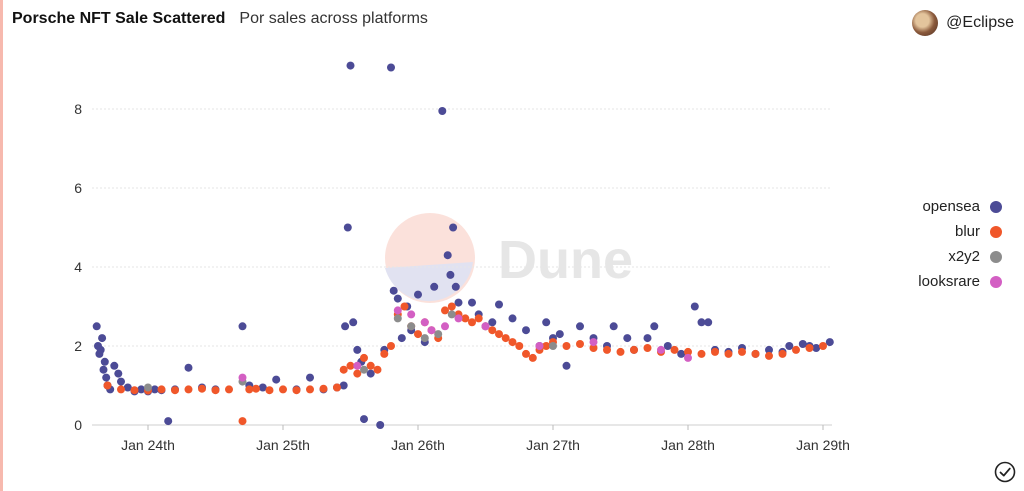 The width and height of the screenshot is (1024, 491). Describe the element at coordinates (960, 281) in the screenshot. I see `legend-item-looksrare: looksrare` at that location.